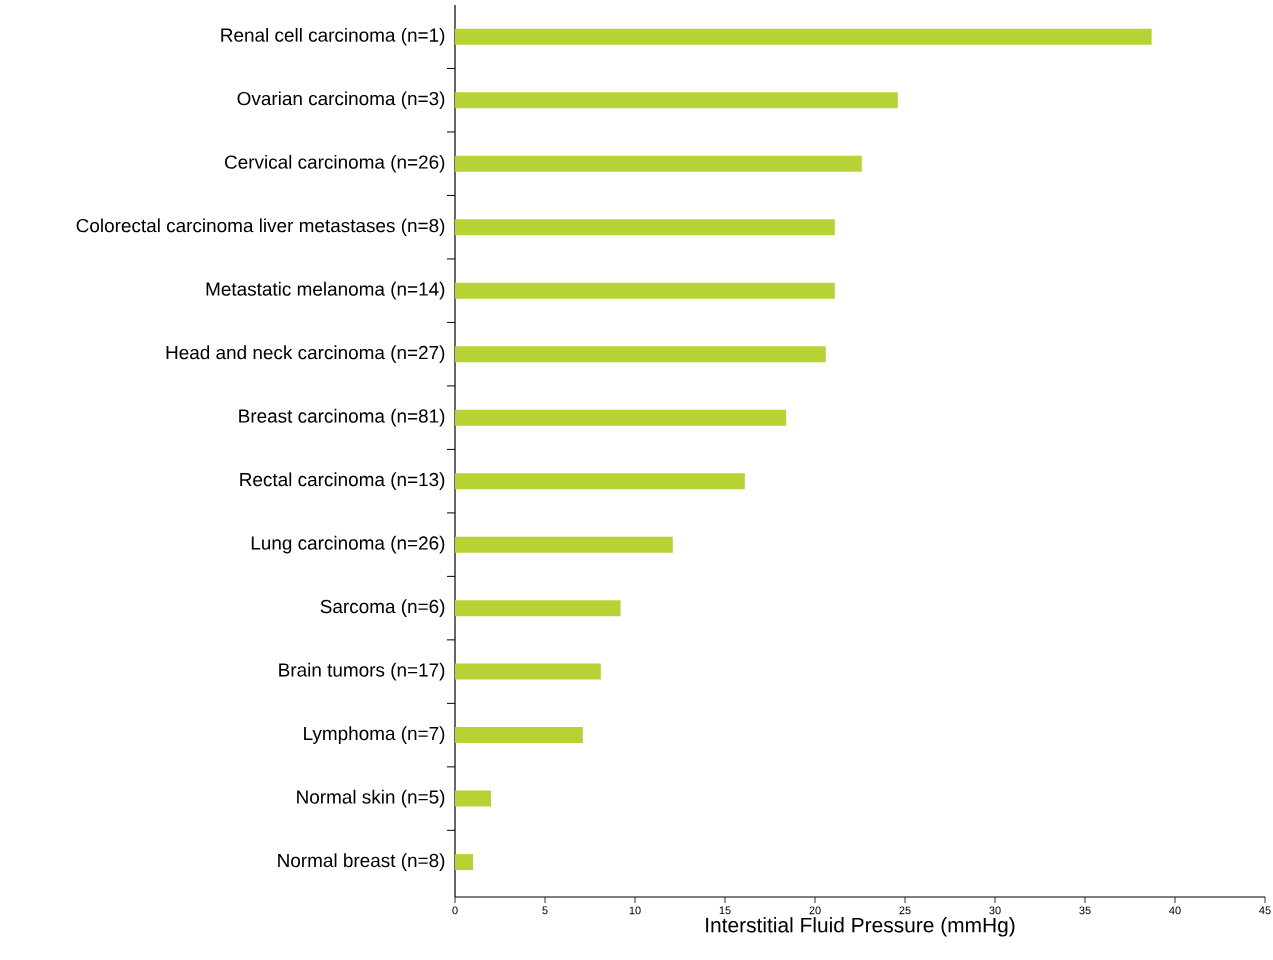 This screenshot has height=960, width=1273. I want to click on y-tick-label: Breast carcinoma (n=81), so click(342, 417).